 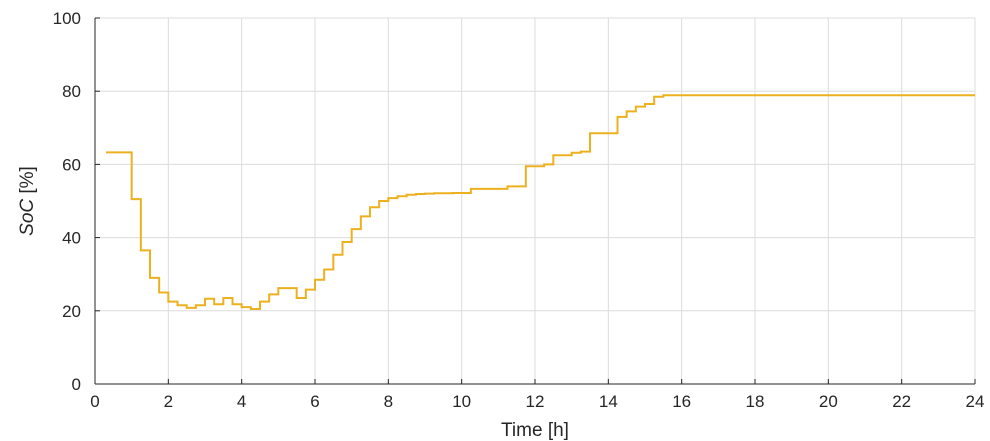 I want to click on x-tick-label: 8, so click(x=388, y=401).